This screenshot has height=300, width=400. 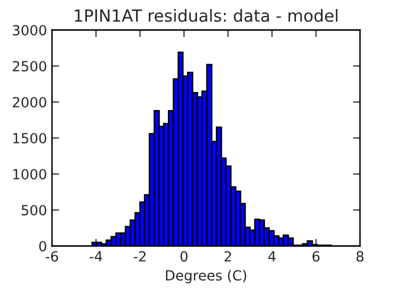 What do you see at coordinates (206, 277) in the screenshot?
I see `x-axis-title: Degrees (C)` at bounding box center [206, 277].